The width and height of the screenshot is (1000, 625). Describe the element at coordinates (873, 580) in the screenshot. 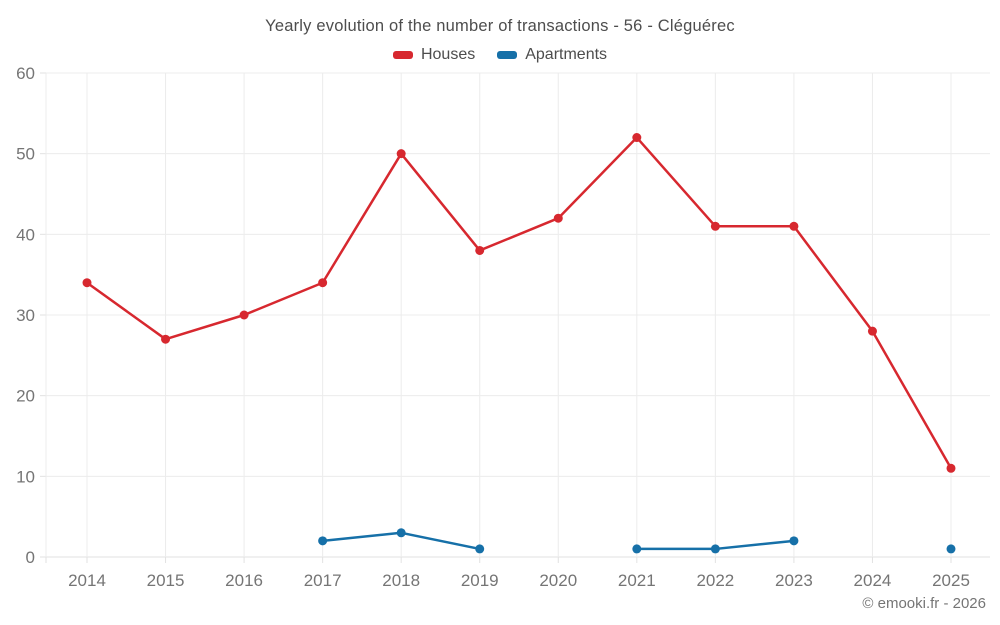

I see `svg-text: 2024` at that location.